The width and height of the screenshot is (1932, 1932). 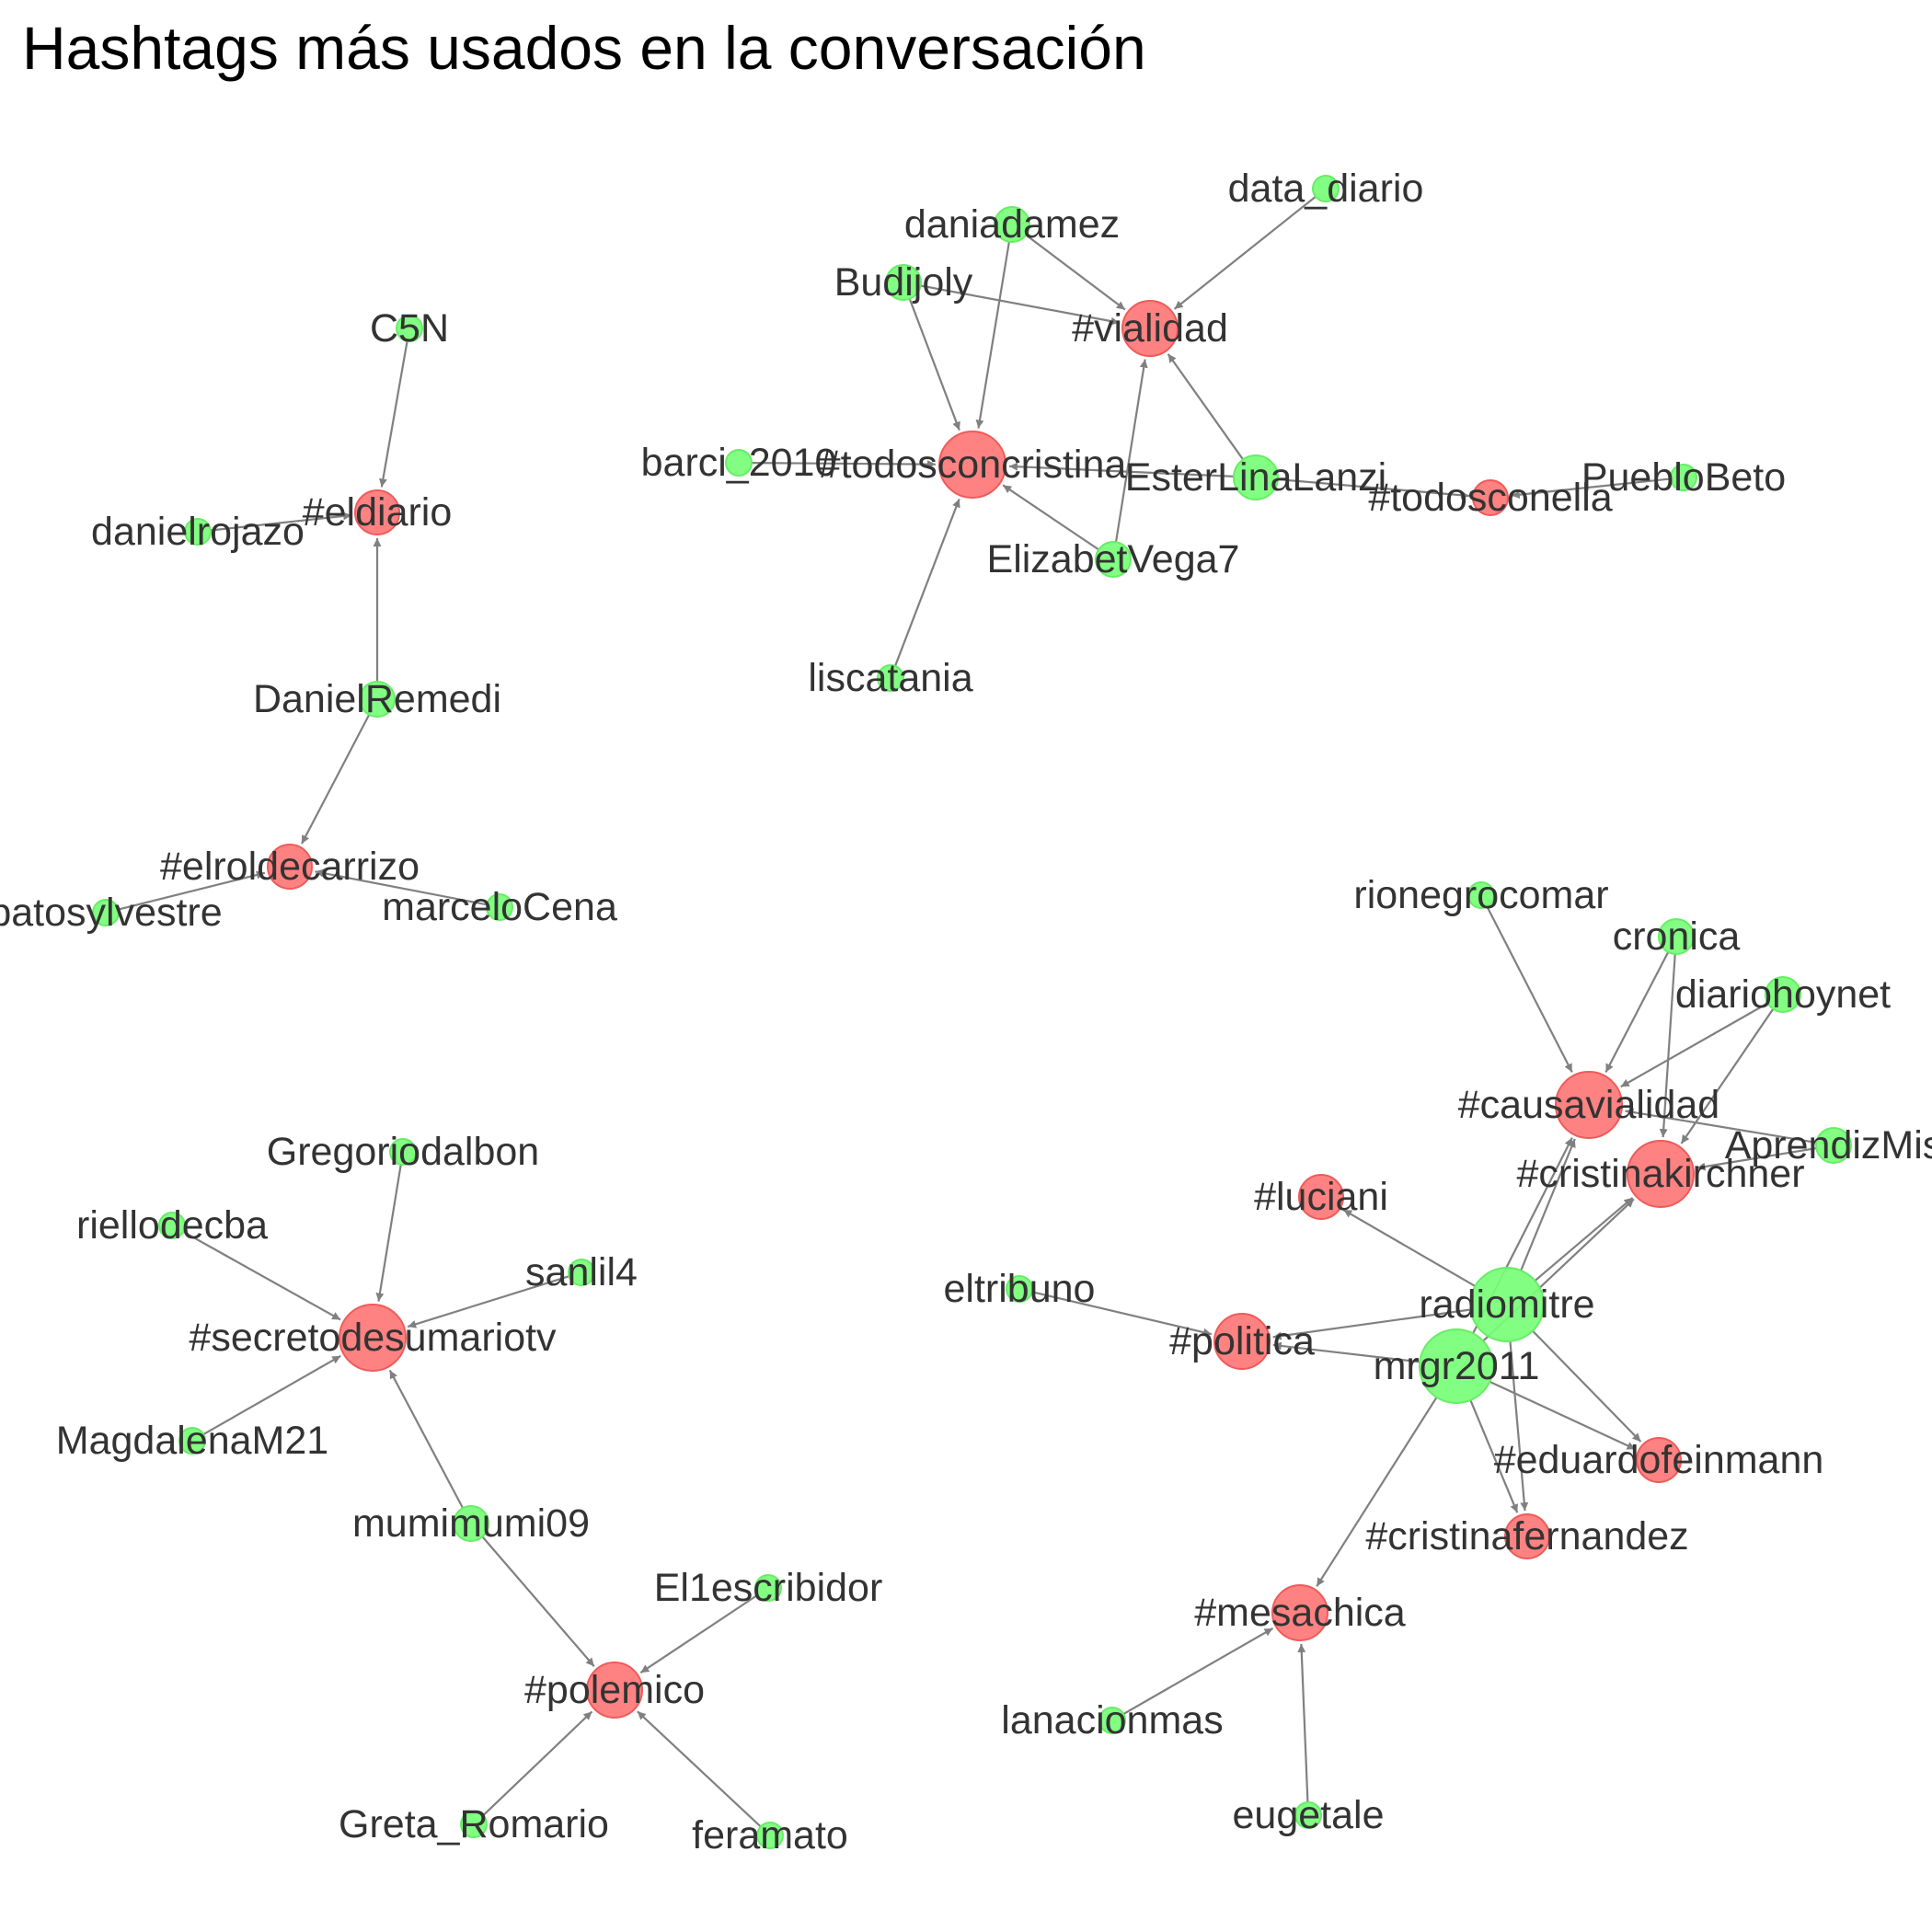 What do you see at coordinates (1676, 936) in the screenshot?
I see `user-node-cronica` at bounding box center [1676, 936].